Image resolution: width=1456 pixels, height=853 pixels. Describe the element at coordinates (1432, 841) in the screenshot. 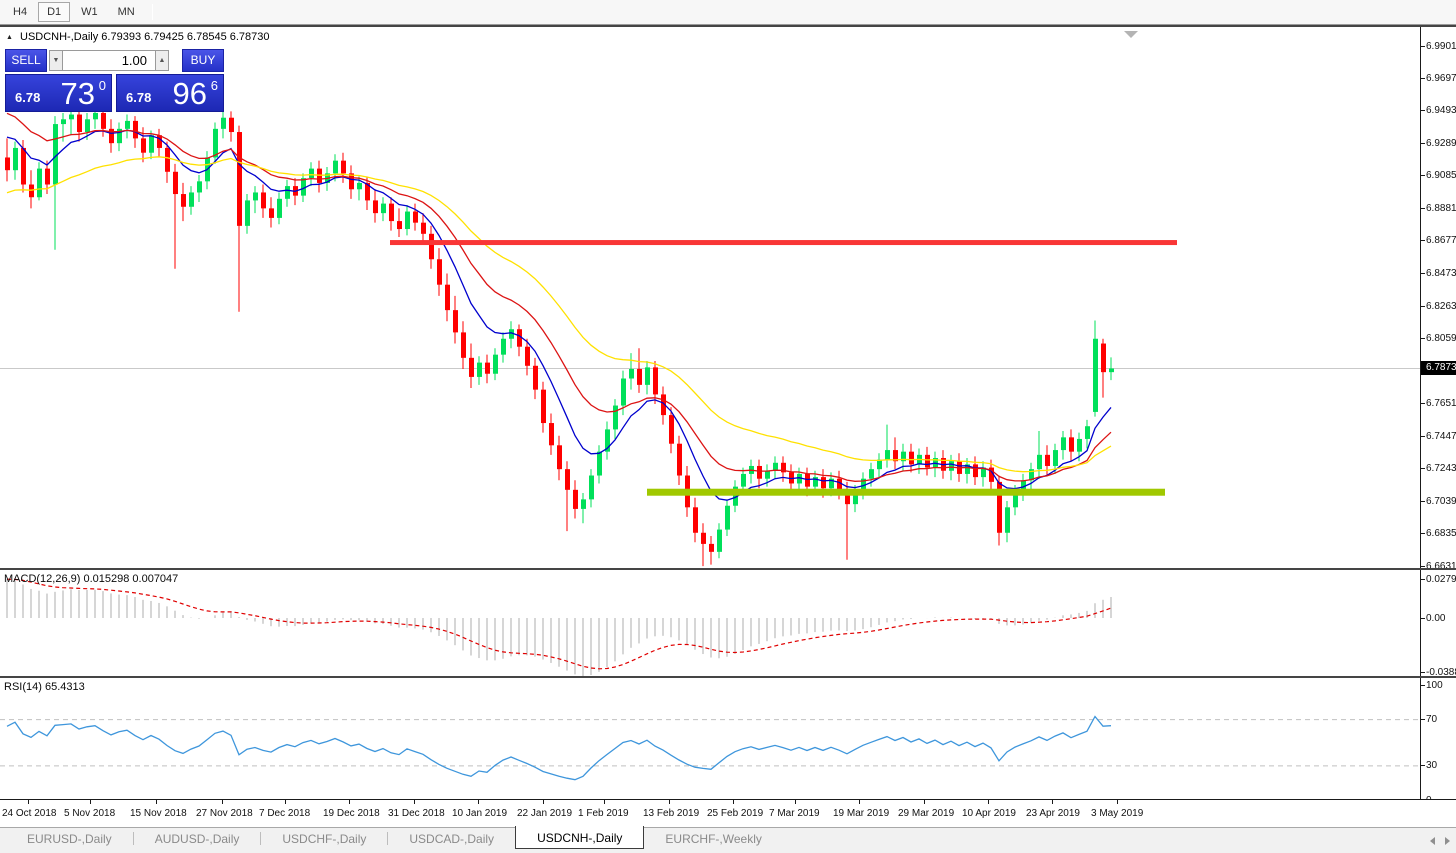

I see `tab-scroll-left-icon` at that location.